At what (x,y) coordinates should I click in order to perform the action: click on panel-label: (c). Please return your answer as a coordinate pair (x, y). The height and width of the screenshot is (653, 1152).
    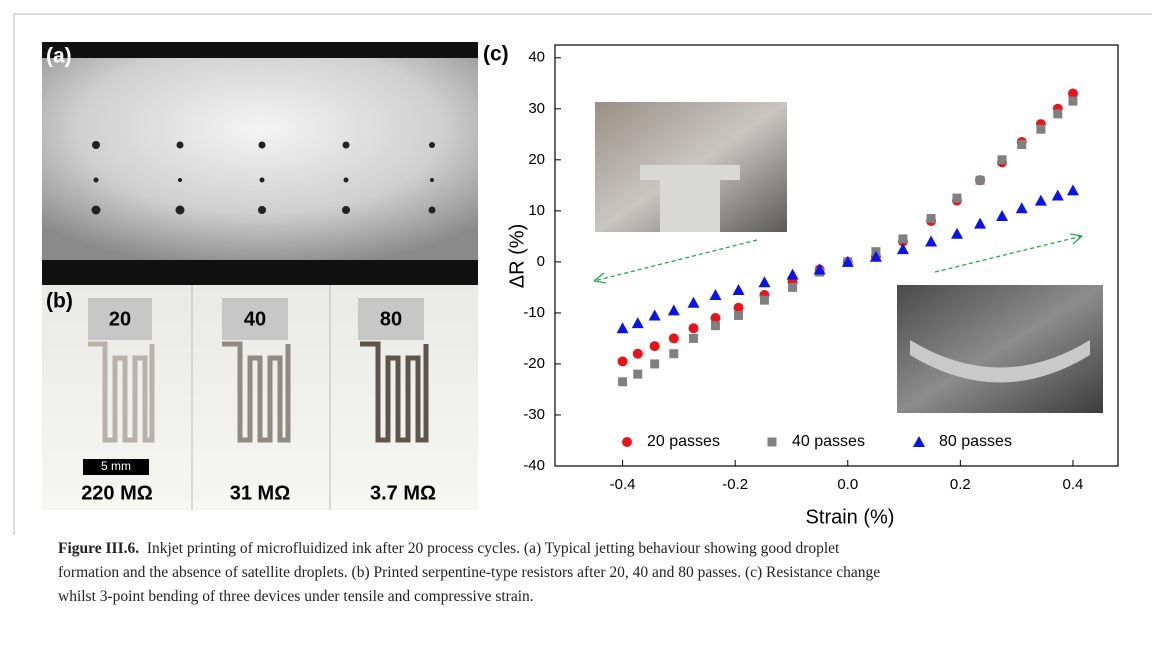
    Looking at the image, I should click on (496, 54).